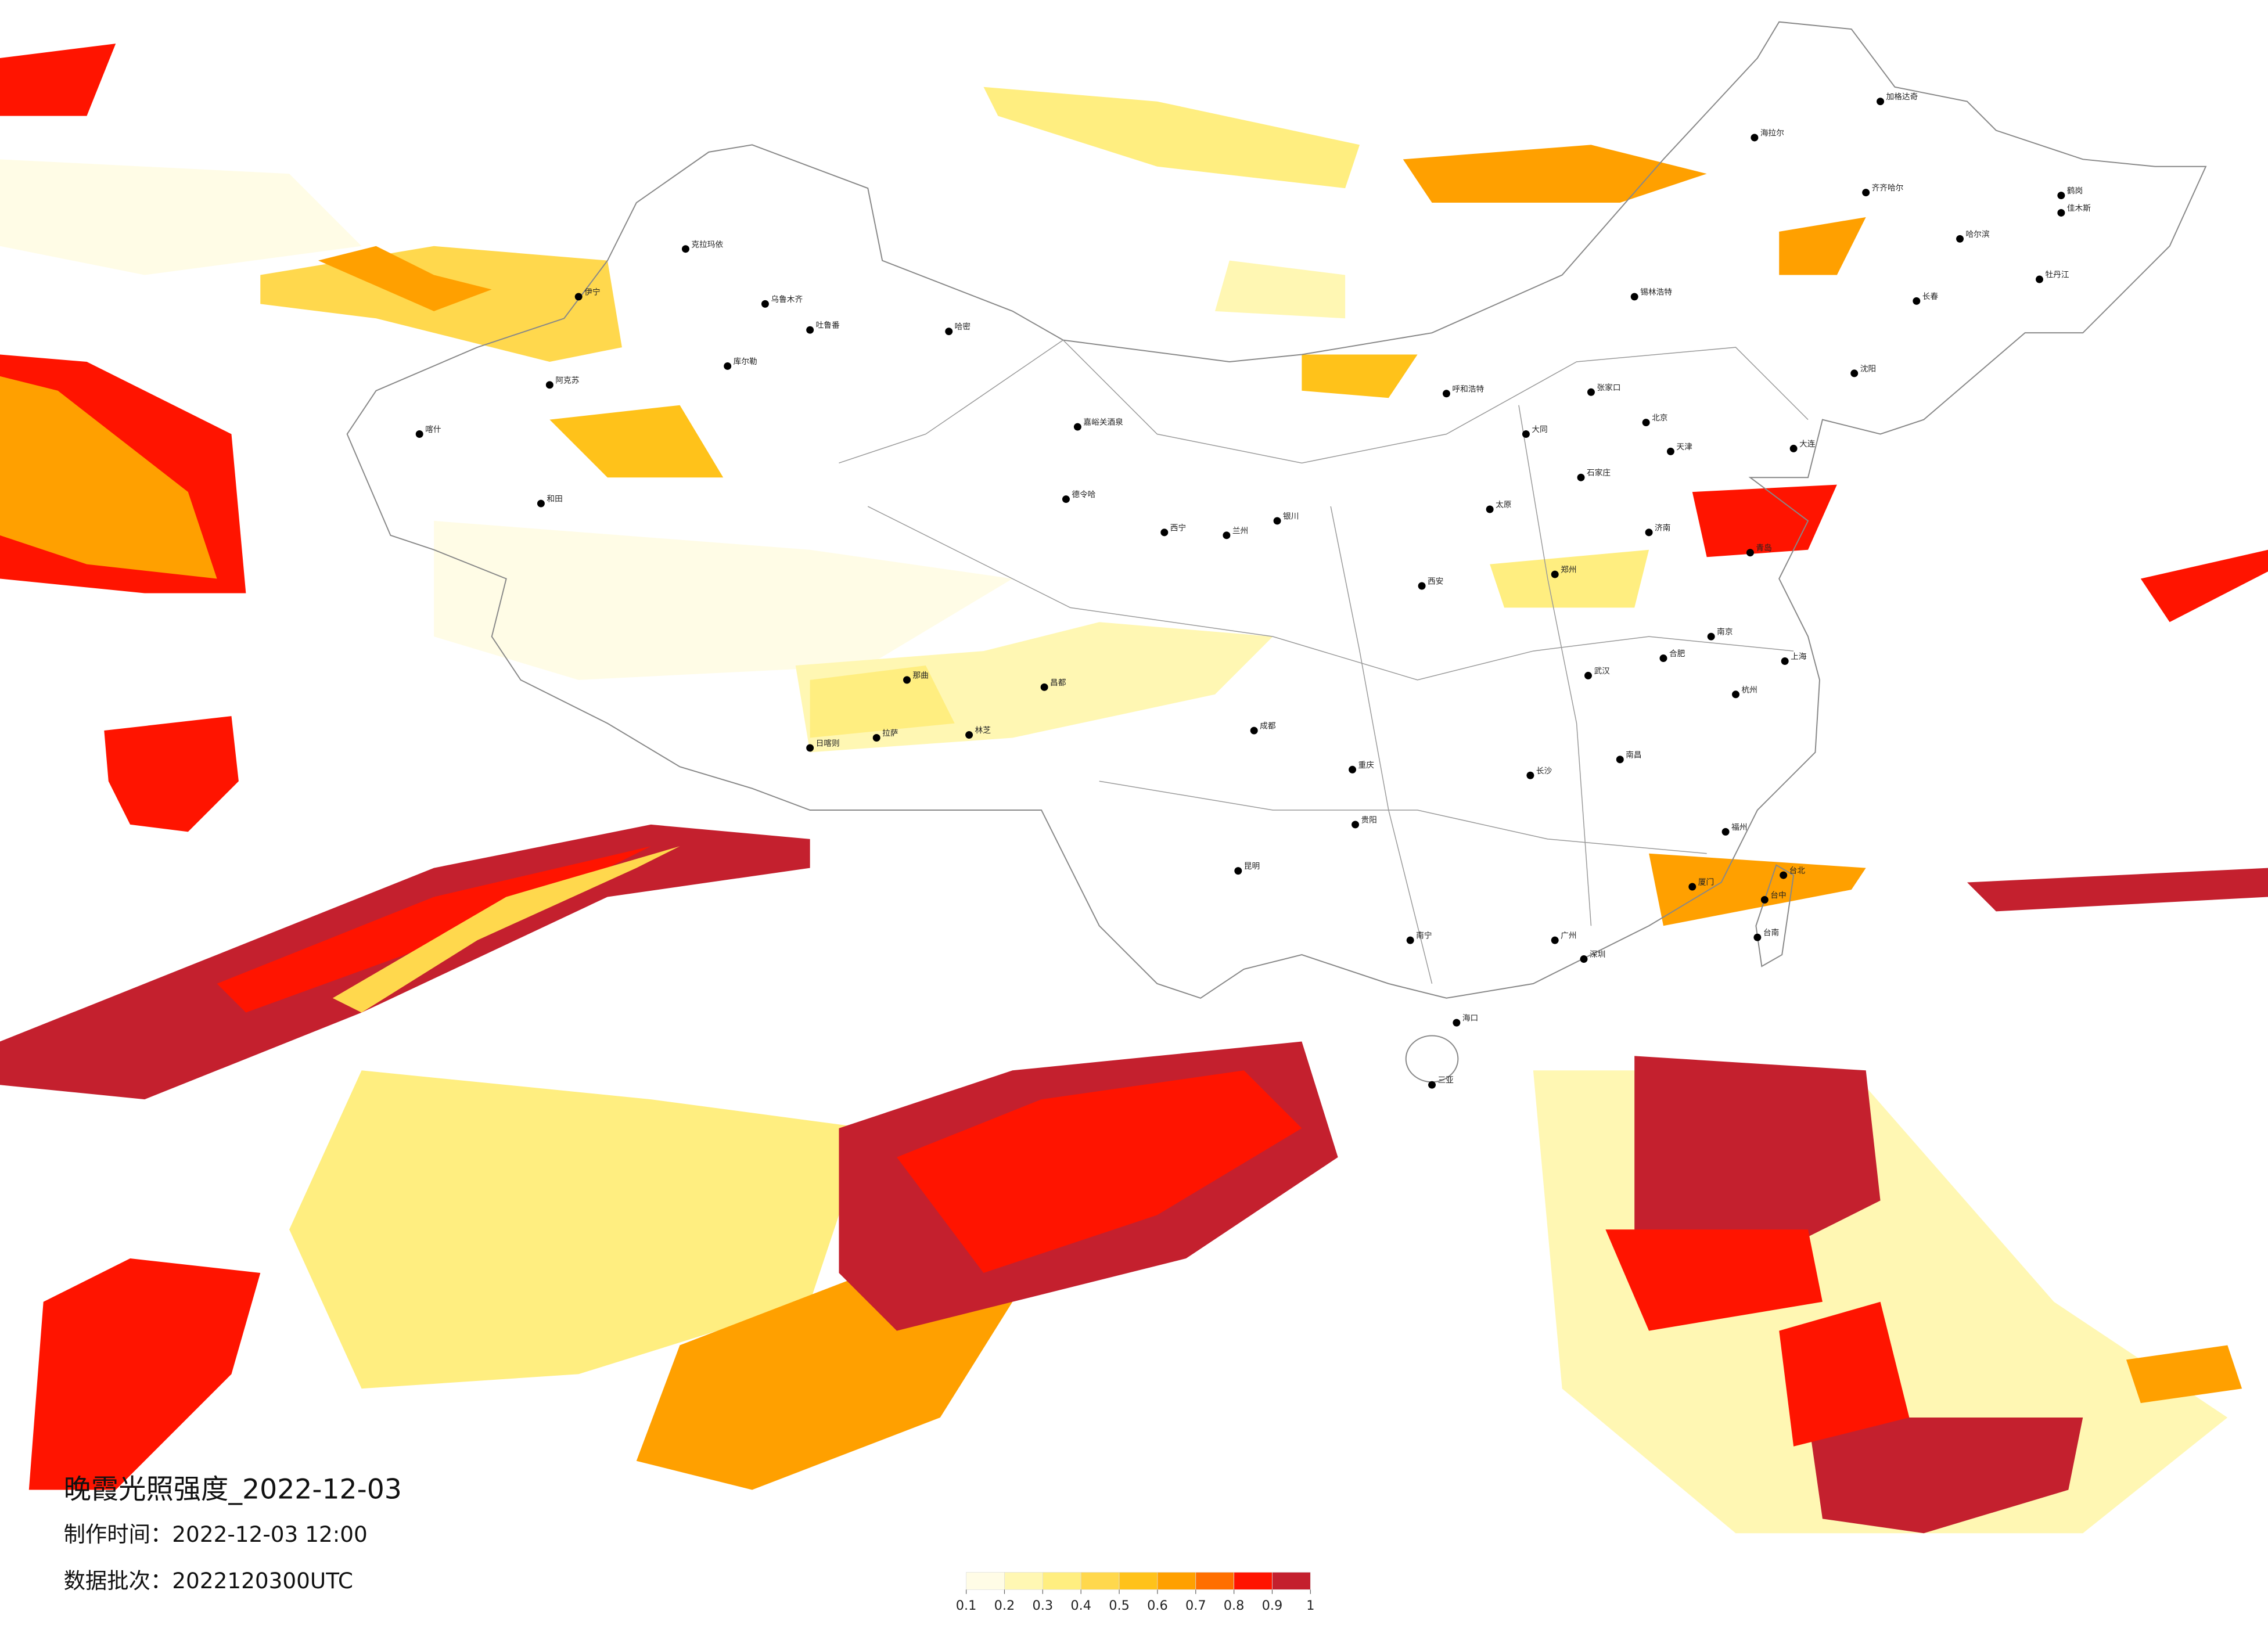  I want to click on city-label: 上海, so click(1799, 656).